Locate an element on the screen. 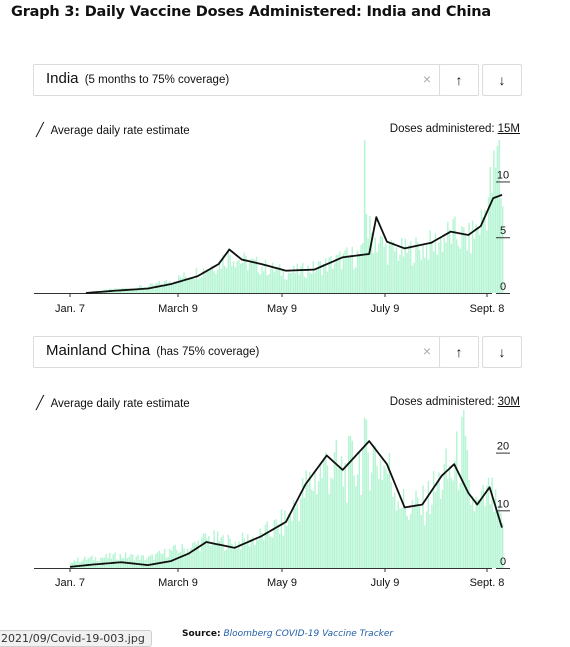 The width and height of the screenshot is (570, 647). y-tick-label: 20 is located at coordinates (503, 447).